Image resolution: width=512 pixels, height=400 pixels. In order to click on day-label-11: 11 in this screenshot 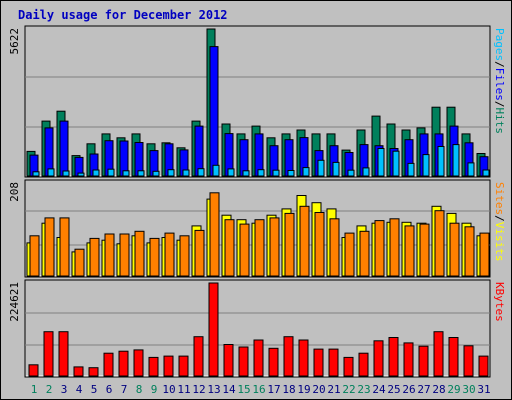, I will do `click(183, 389)`.